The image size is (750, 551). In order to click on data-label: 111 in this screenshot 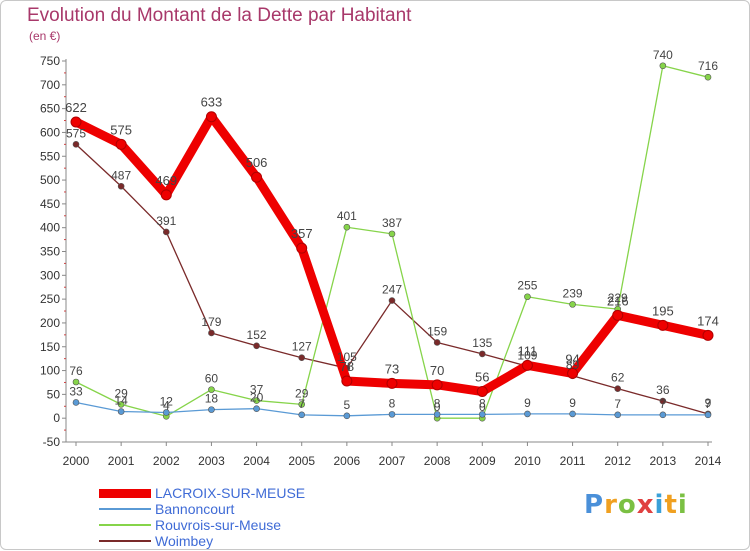, I will do `click(528, 350)`.